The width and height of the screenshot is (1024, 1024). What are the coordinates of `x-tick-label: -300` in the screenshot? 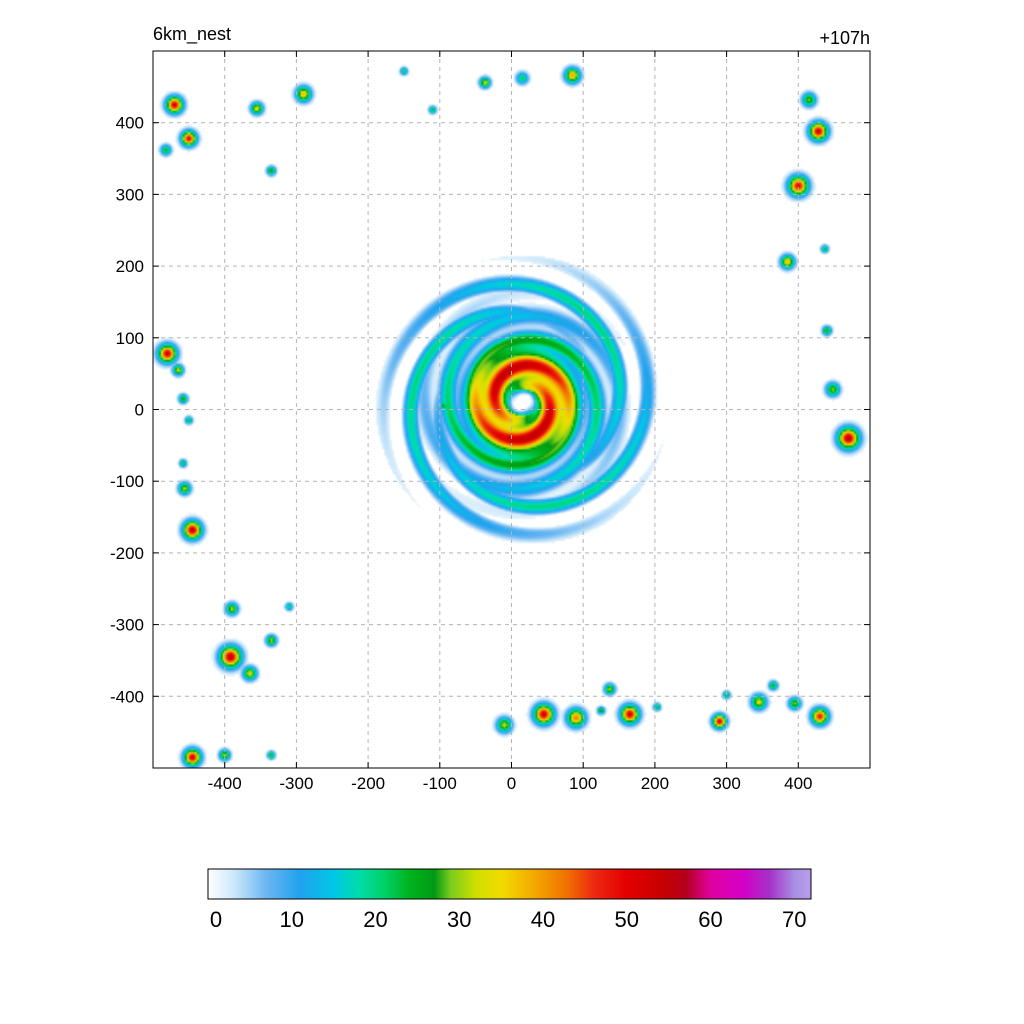 It's located at (296, 783).